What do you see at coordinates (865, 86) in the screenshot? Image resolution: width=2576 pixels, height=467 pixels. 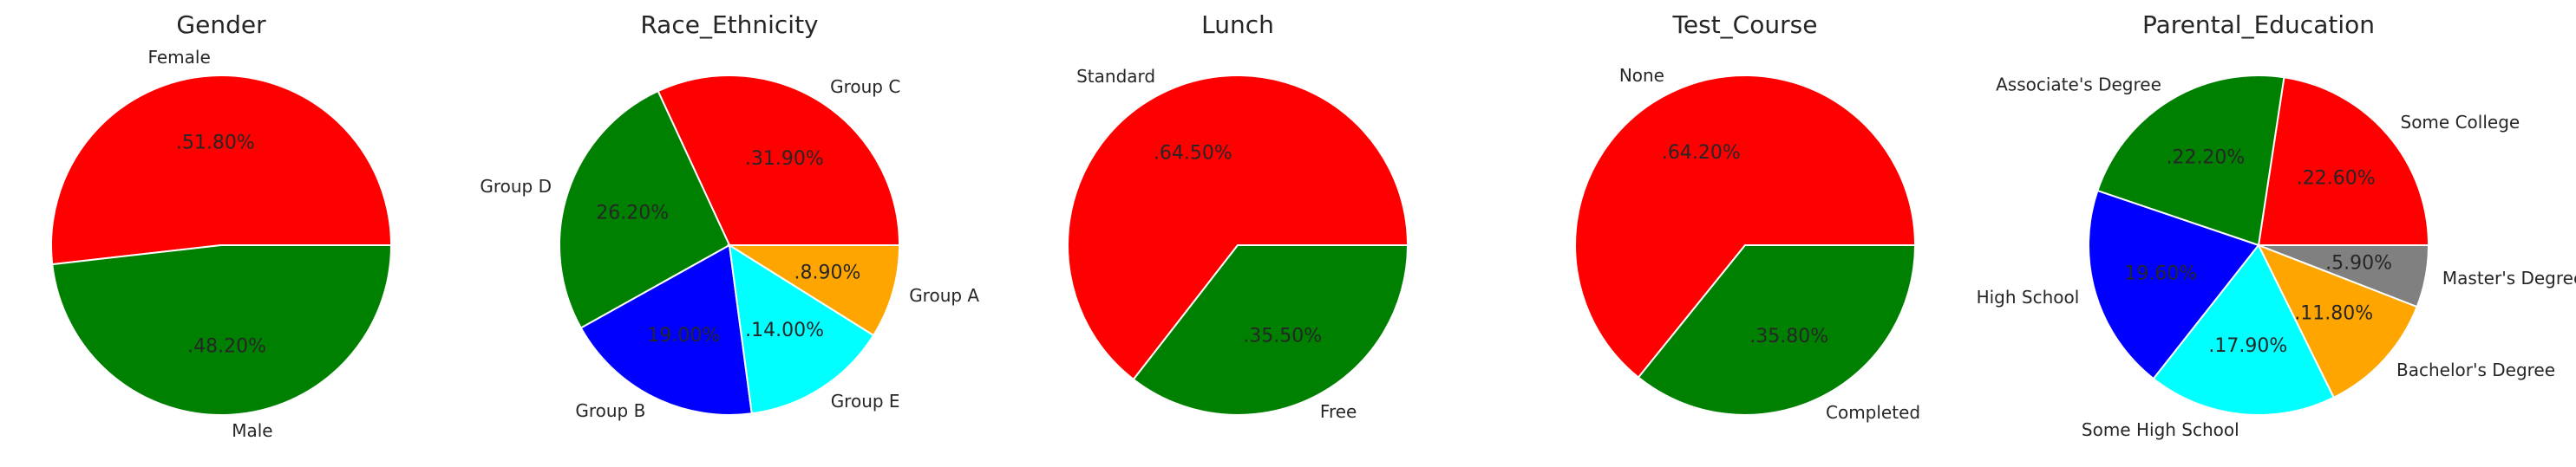 I see `slice-category-label: Group C` at bounding box center [865, 86].